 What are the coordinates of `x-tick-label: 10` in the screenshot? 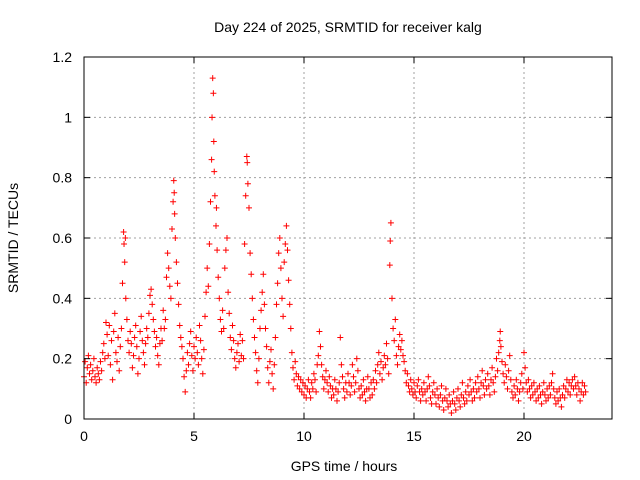 It's located at (304, 436).